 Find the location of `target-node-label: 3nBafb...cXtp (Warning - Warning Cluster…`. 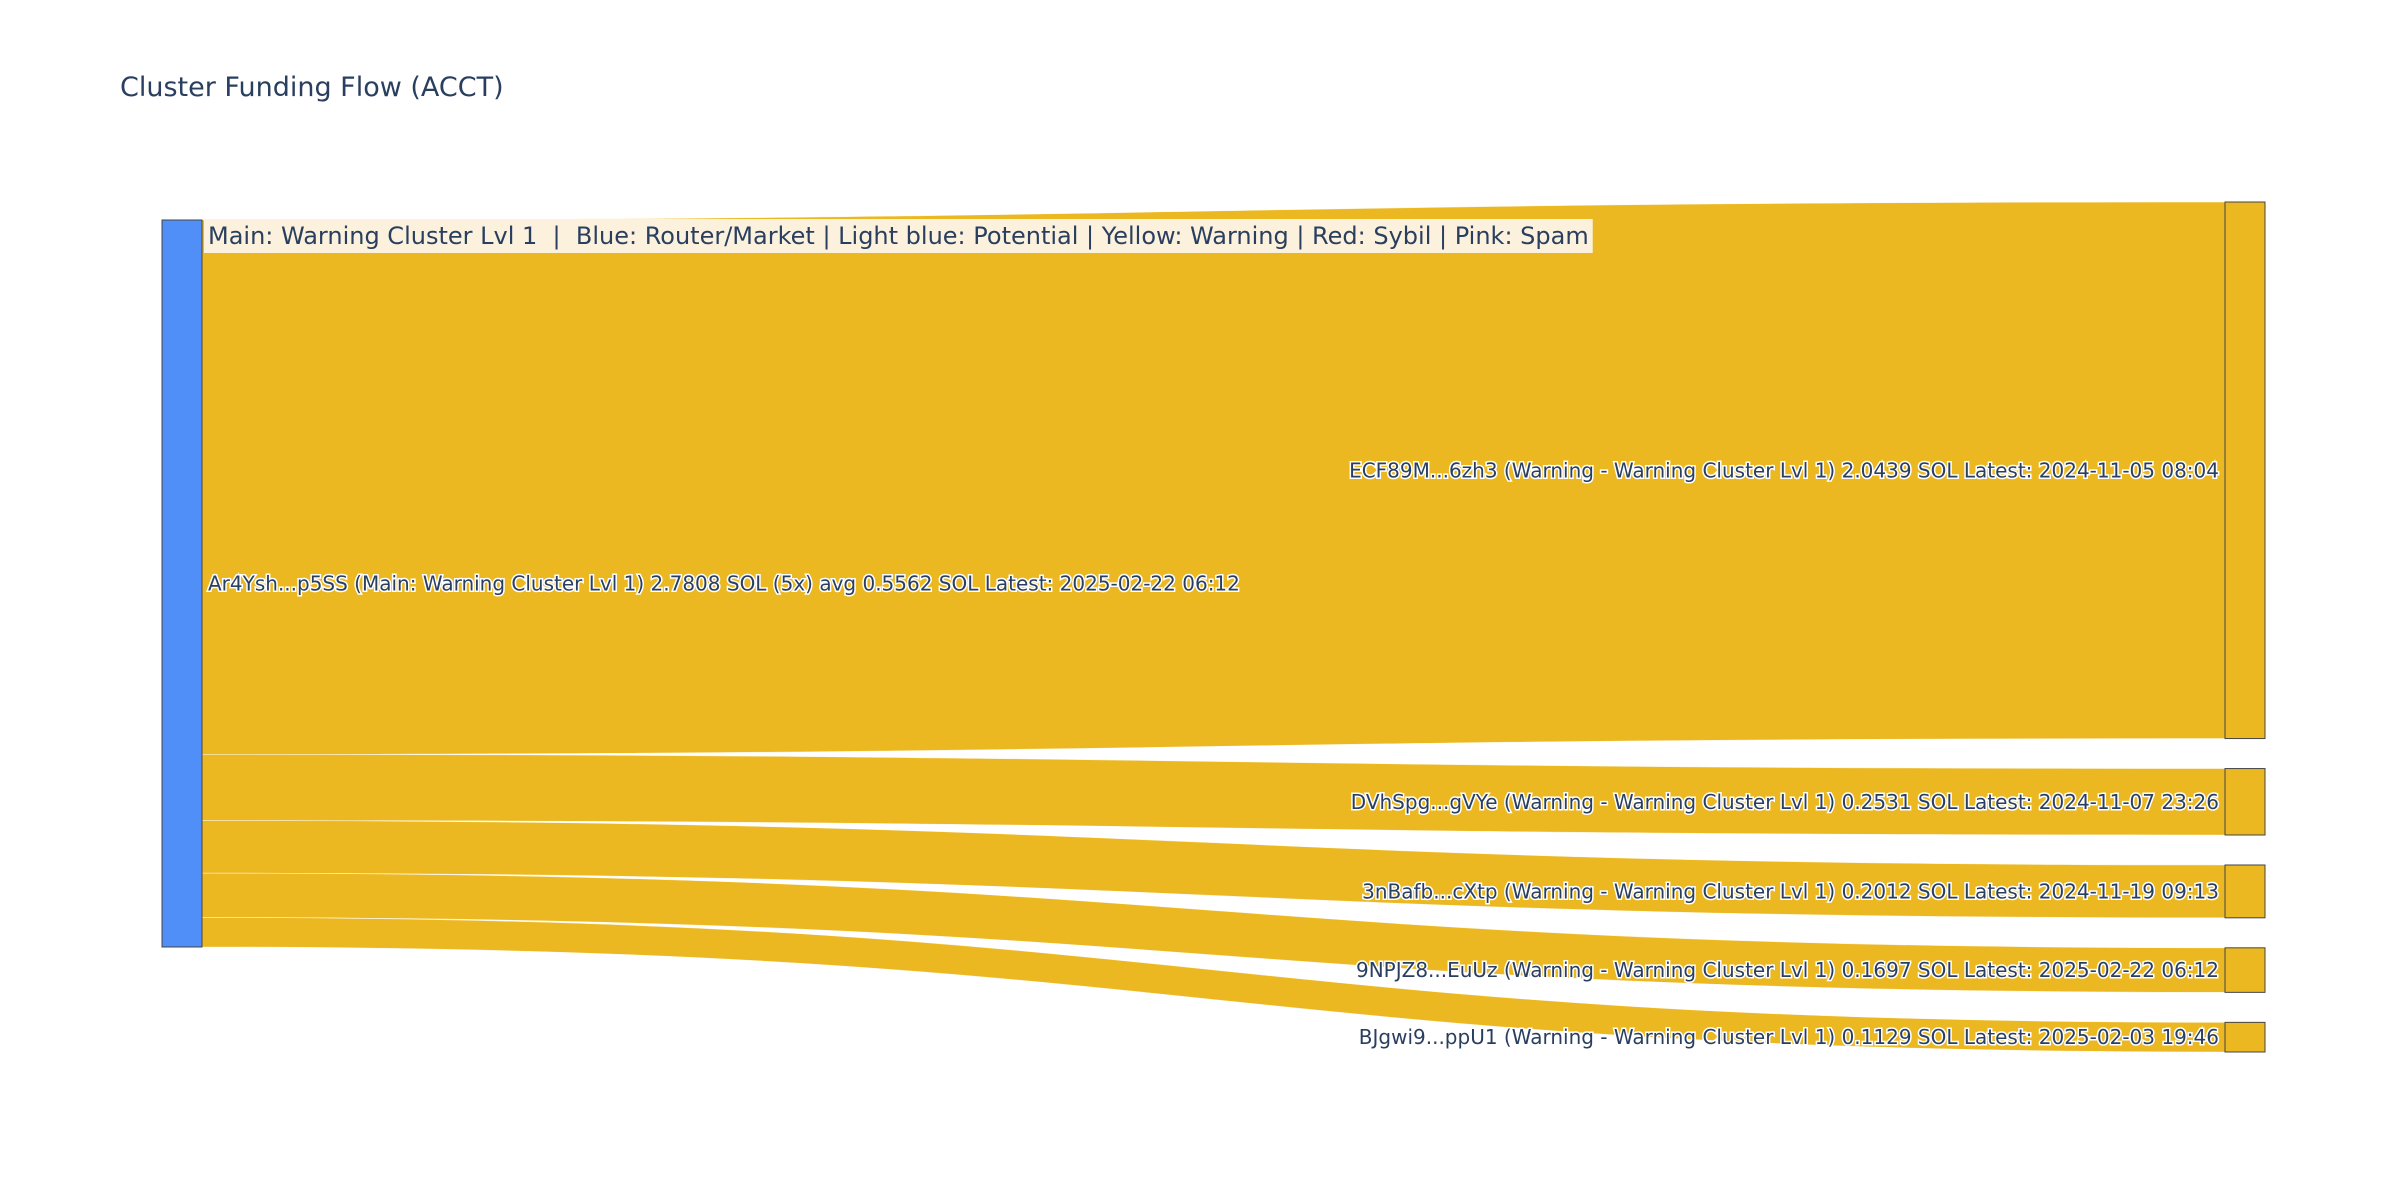

target-node-label: 3nBafb...cXtp (Warning - Warning Cluster… is located at coordinates (1790, 891).